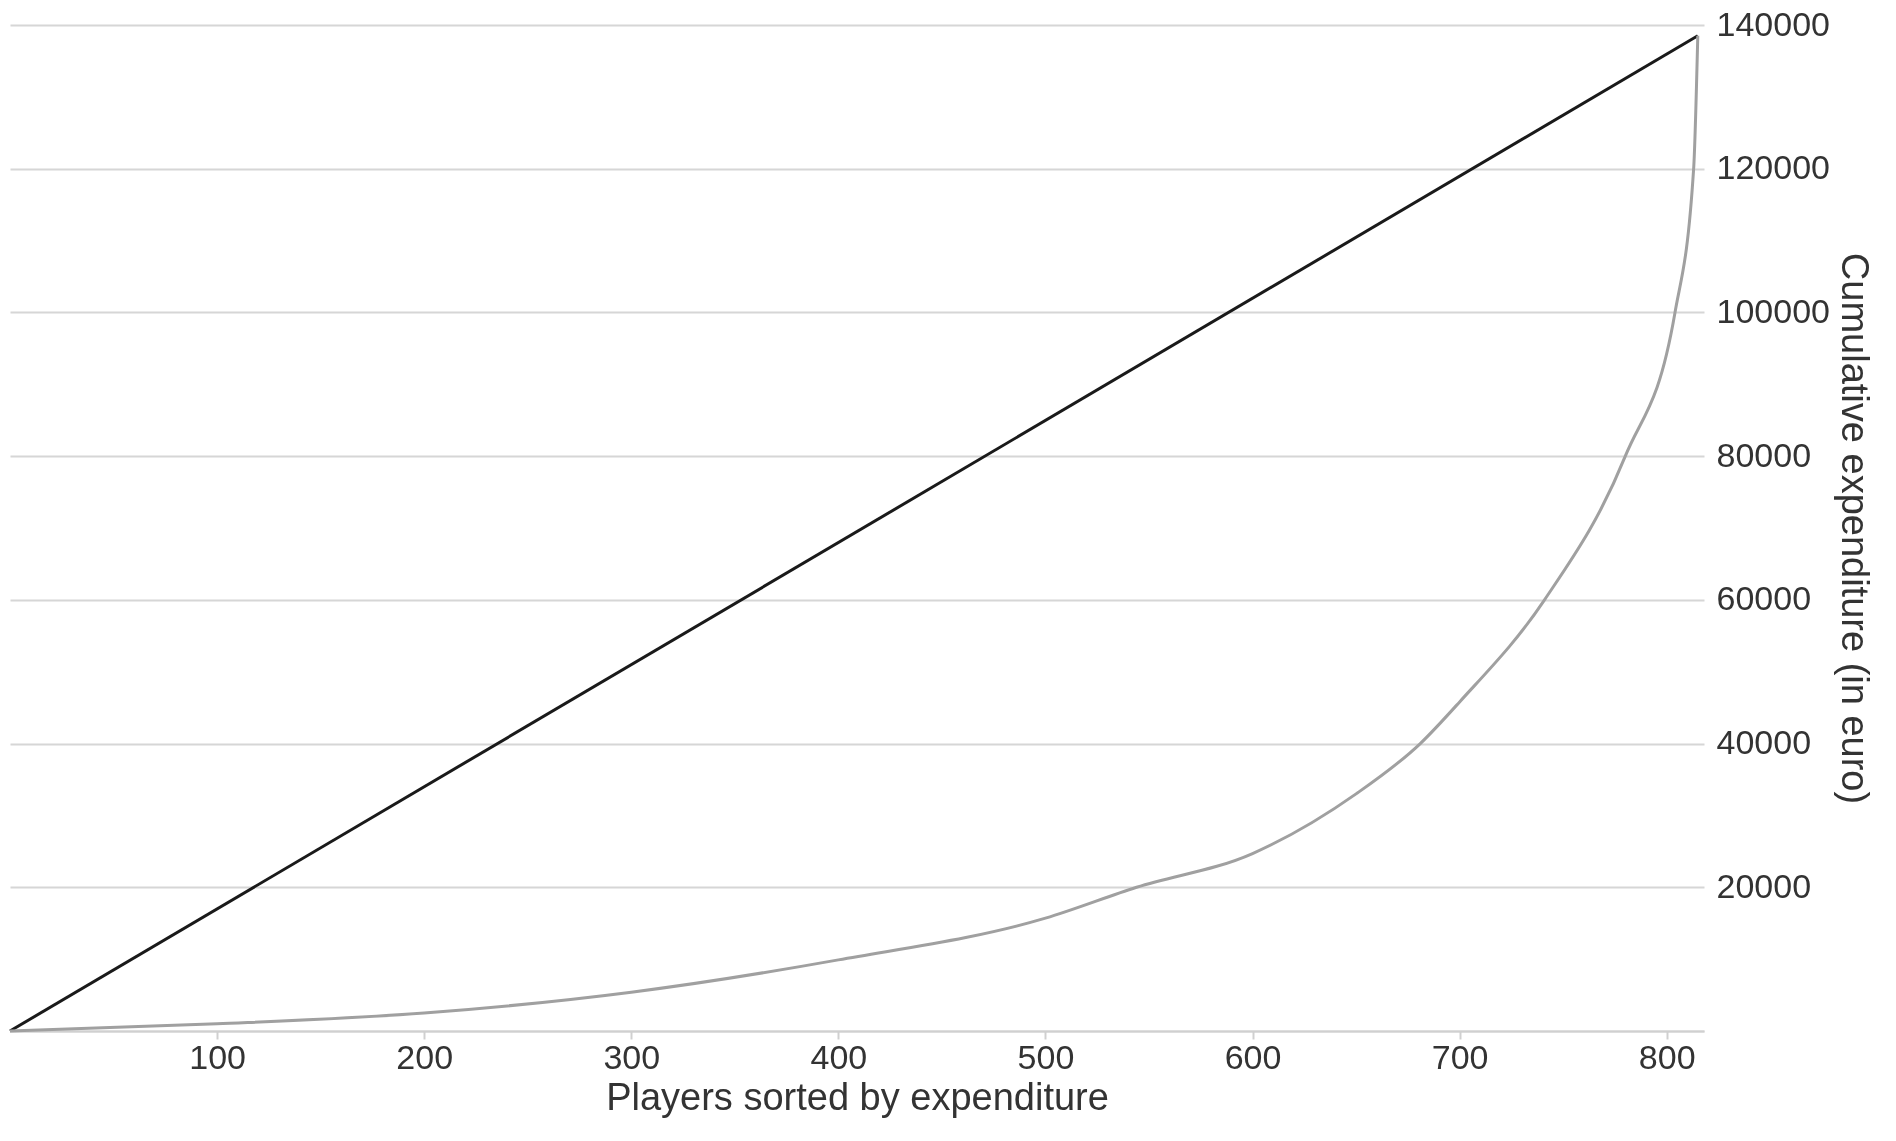 The width and height of the screenshot is (1896, 1141). What do you see at coordinates (1764, 742) in the screenshot?
I see `y-tick-label: 40000` at bounding box center [1764, 742].